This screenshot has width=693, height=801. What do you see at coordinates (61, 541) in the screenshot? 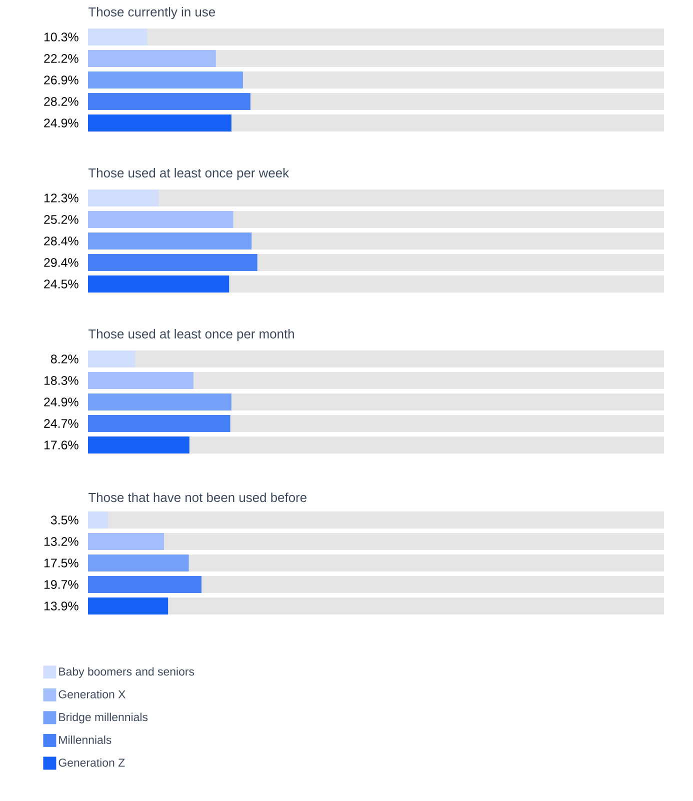
I see `data-label: 13.2%` at bounding box center [61, 541].